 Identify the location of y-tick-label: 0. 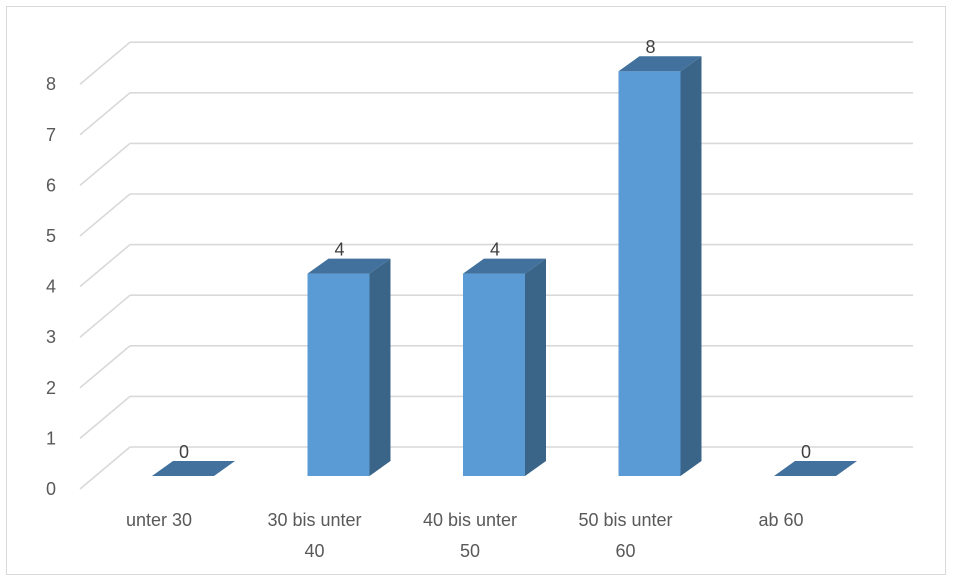
(51, 489).